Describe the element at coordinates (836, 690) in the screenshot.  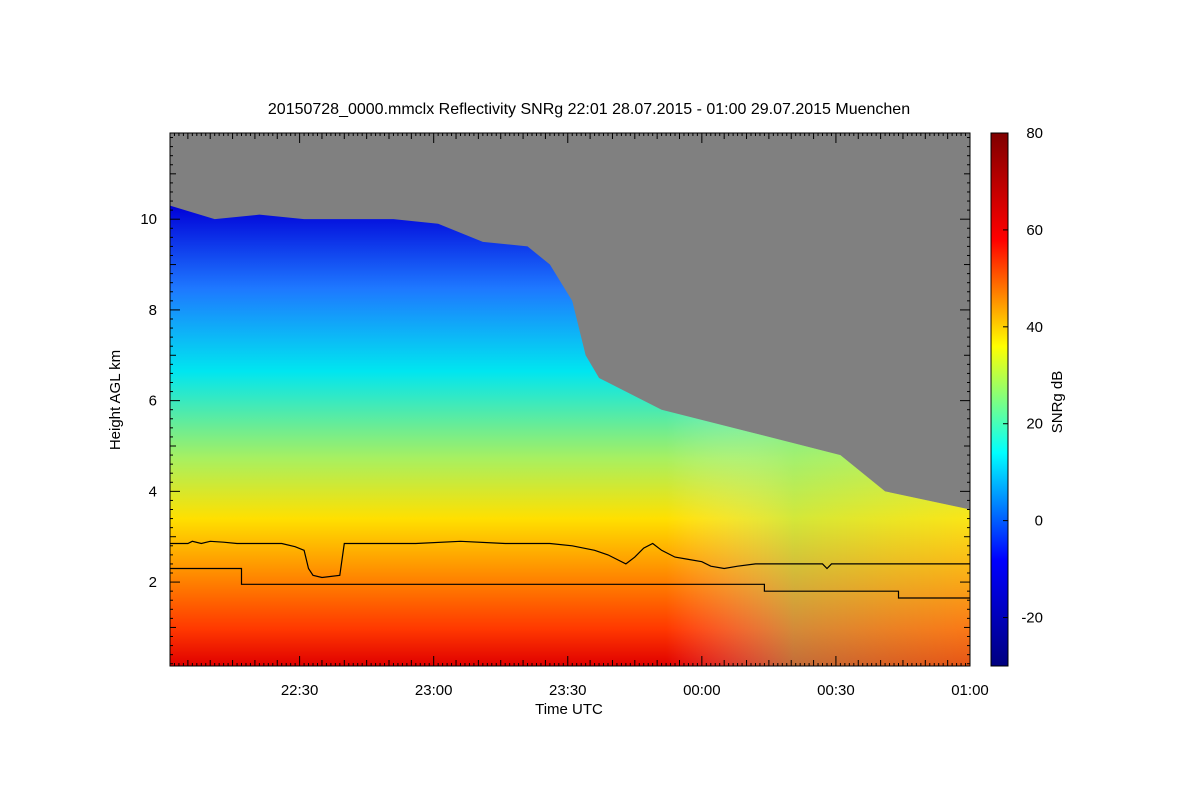
I see `x-tick-label: 00:30` at that location.